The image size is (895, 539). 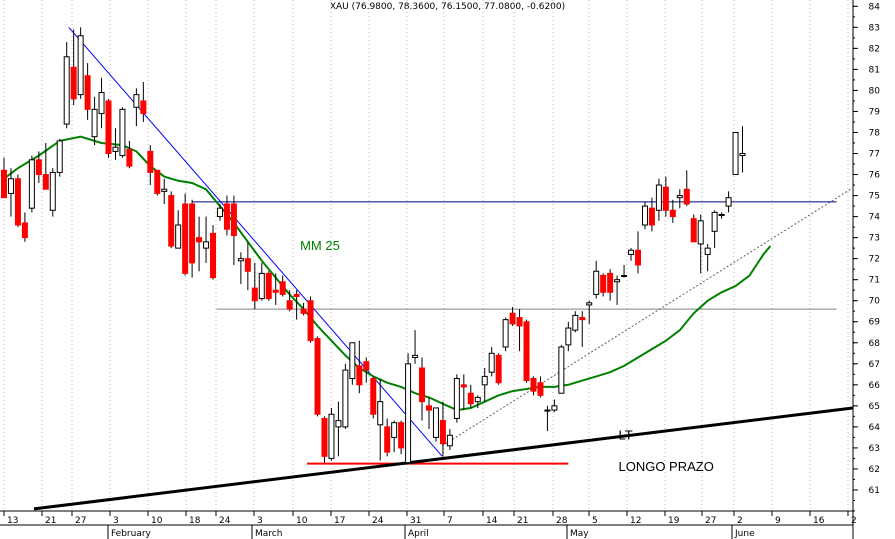 What do you see at coordinates (12, 521) in the screenshot?
I see `x-day-label: 13` at bounding box center [12, 521].